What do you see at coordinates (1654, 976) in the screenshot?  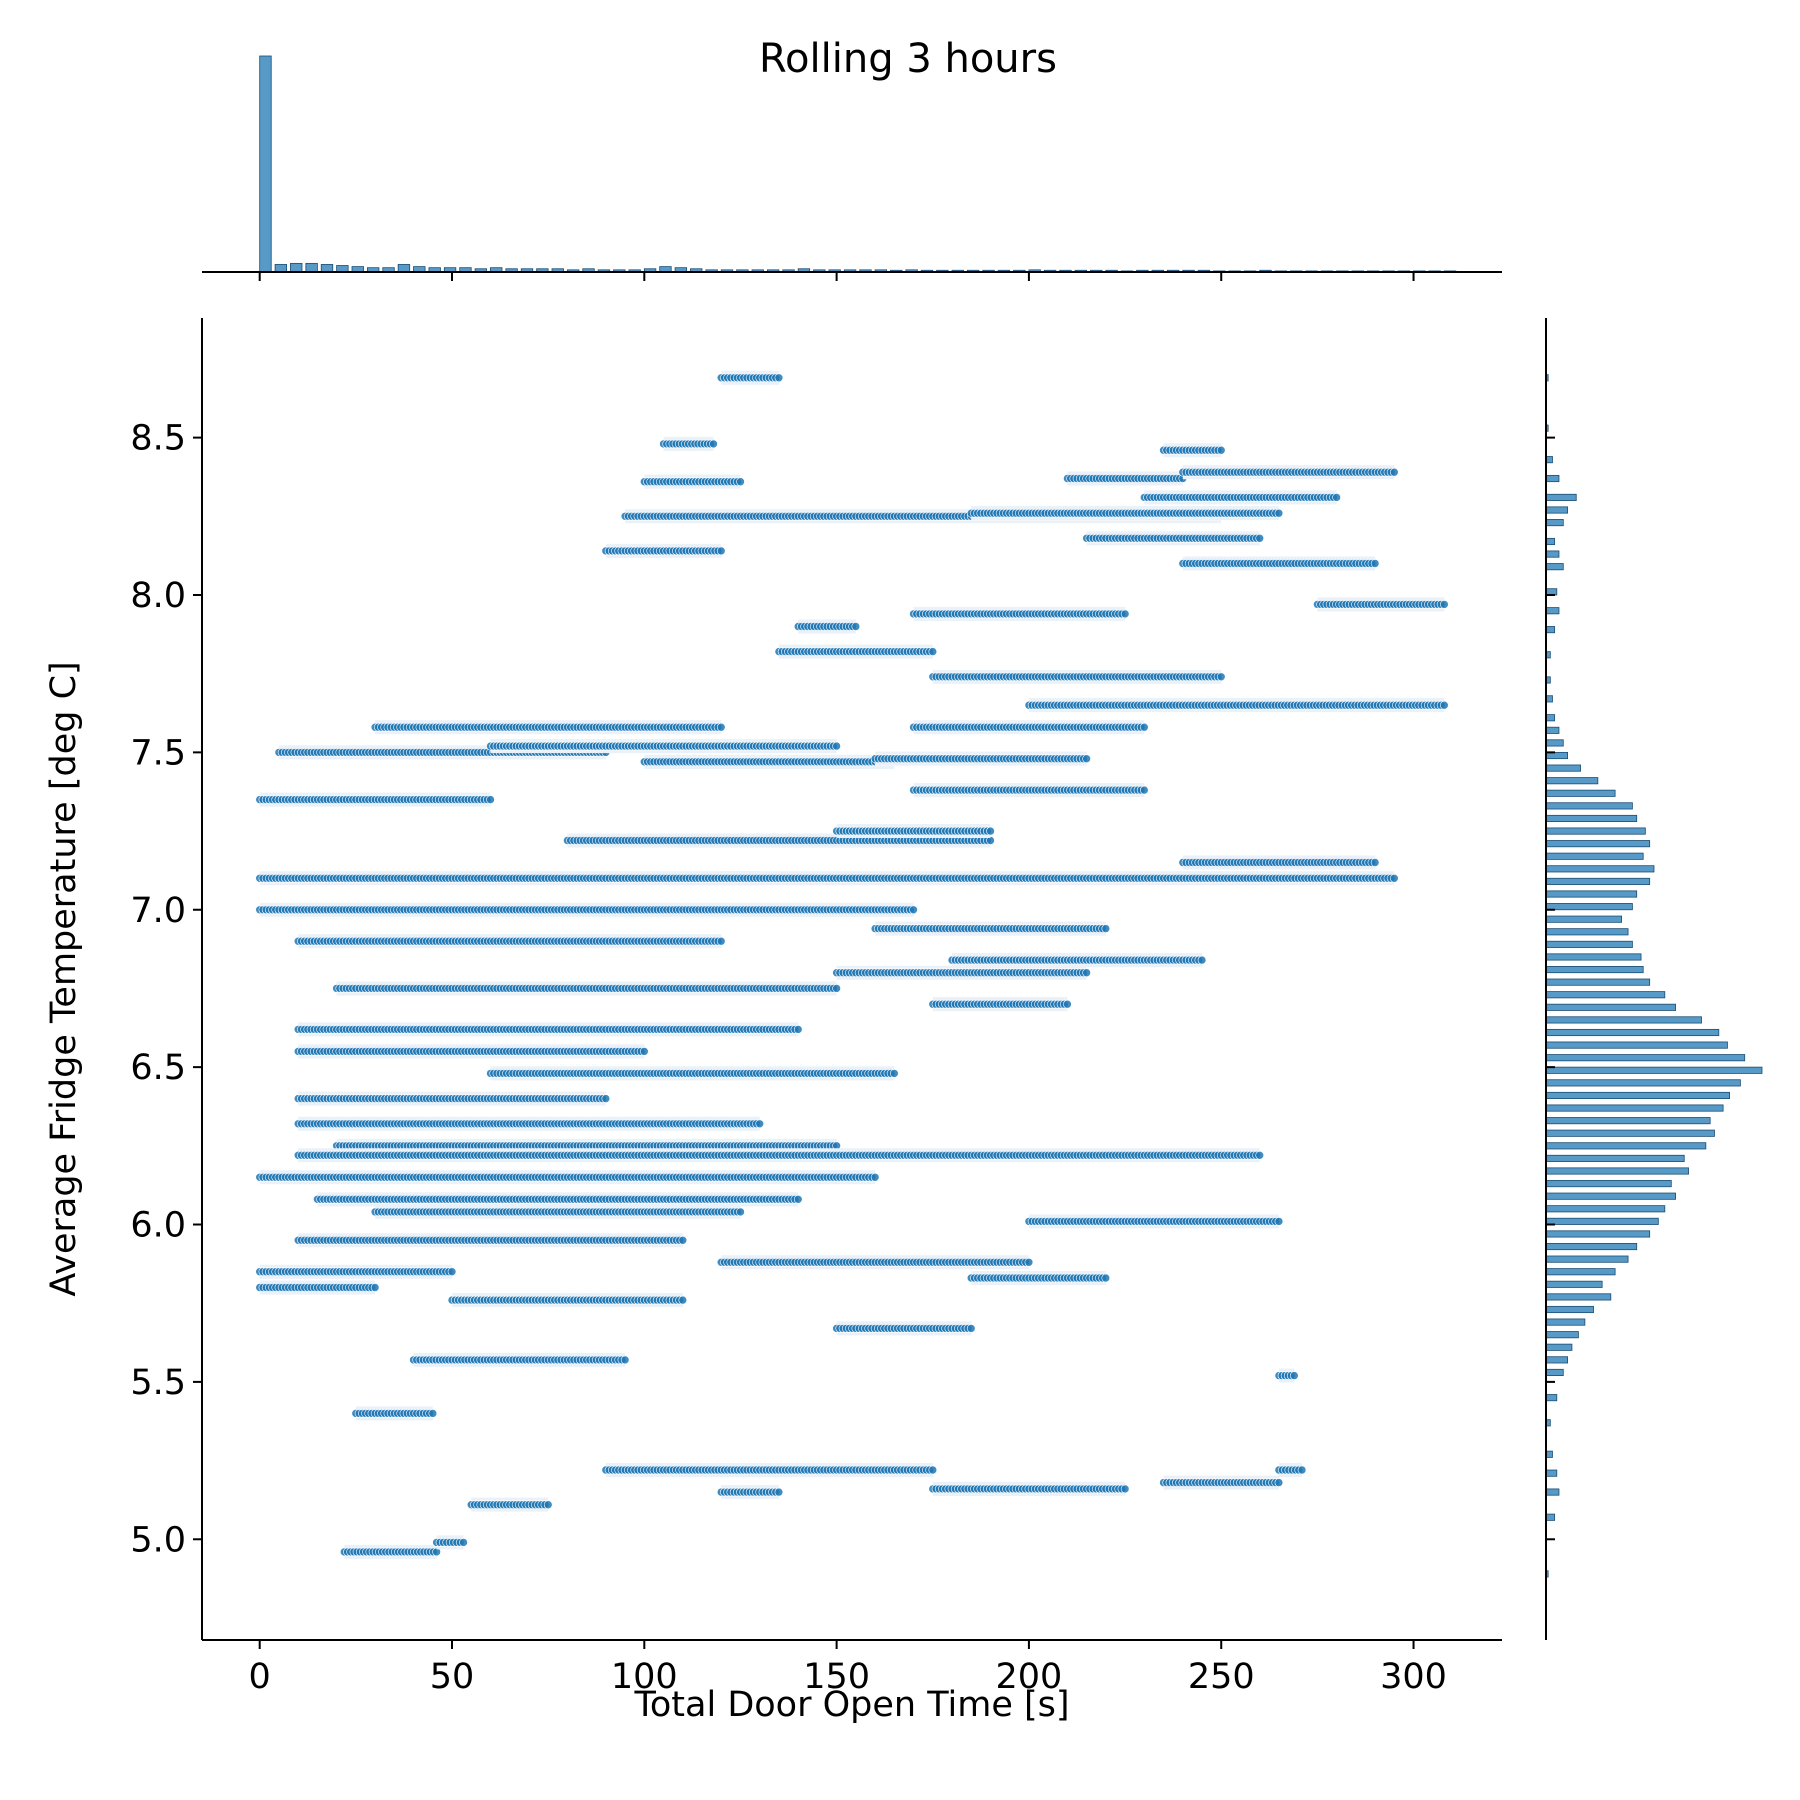 I see `right-marginal-histogram` at bounding box center [1654, 976].